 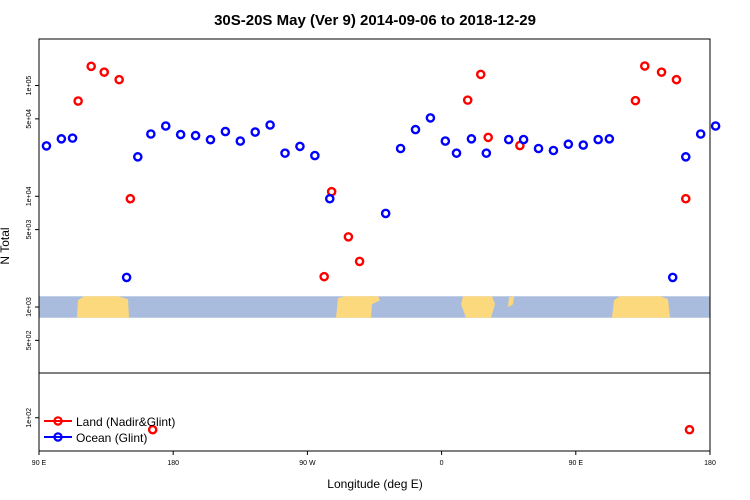 What do you see at coordinates (641, 307) in the screenshot?
I see `australia-land-repeat` at bounding box center [641, 307].